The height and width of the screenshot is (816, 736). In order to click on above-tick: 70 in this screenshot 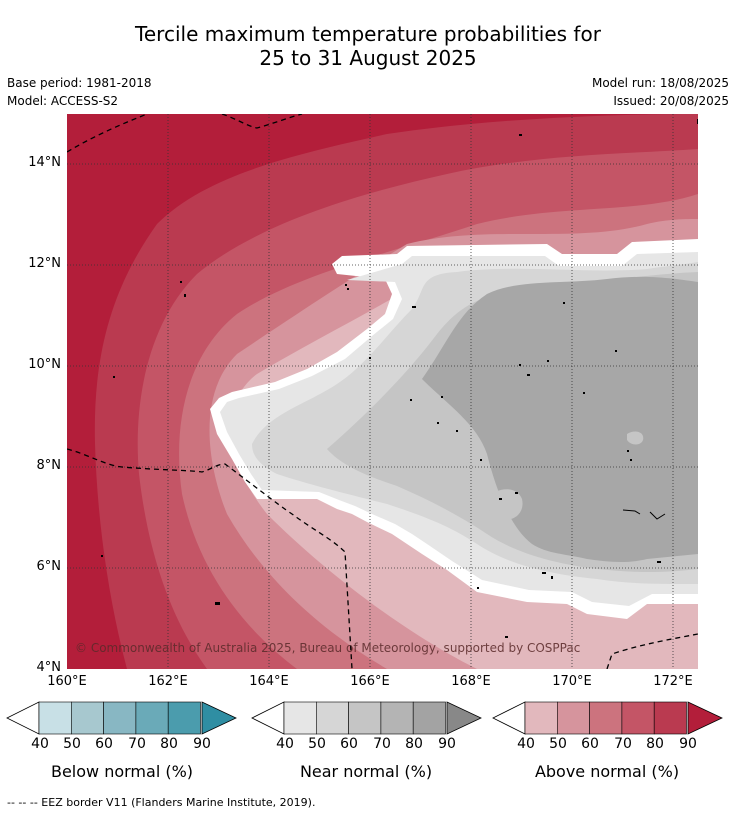, I will do `click(623, 744)`.